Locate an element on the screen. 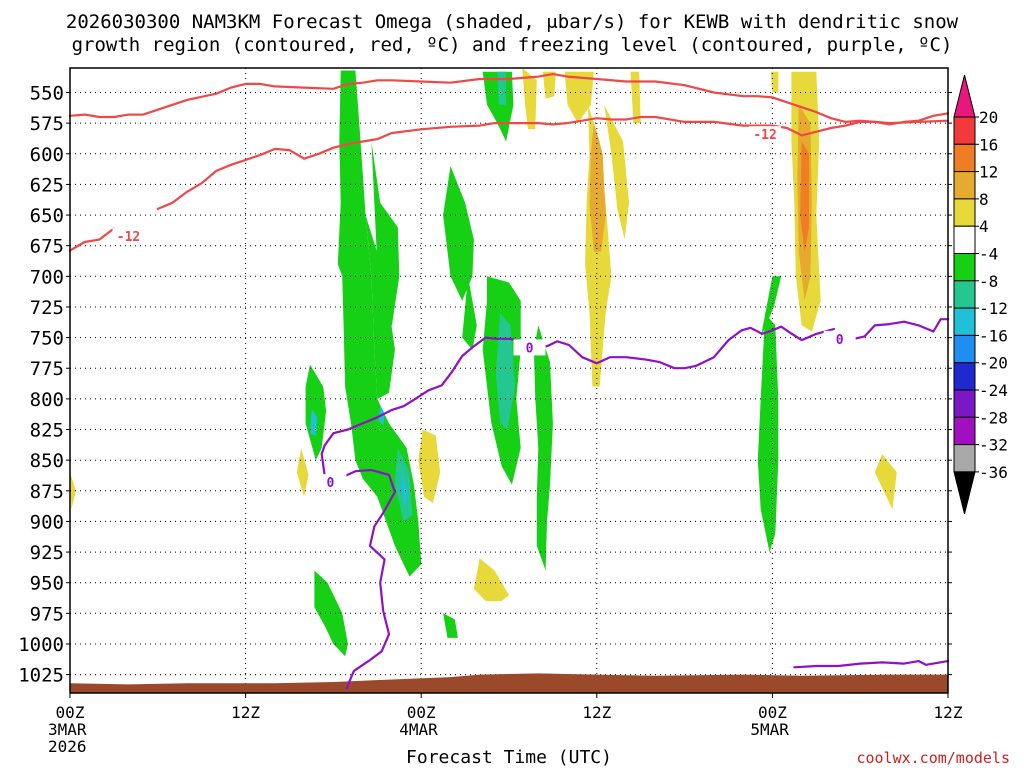 The image size is (1024, 768). x-tick-year: 2026 is located at coordinates (67, 746).